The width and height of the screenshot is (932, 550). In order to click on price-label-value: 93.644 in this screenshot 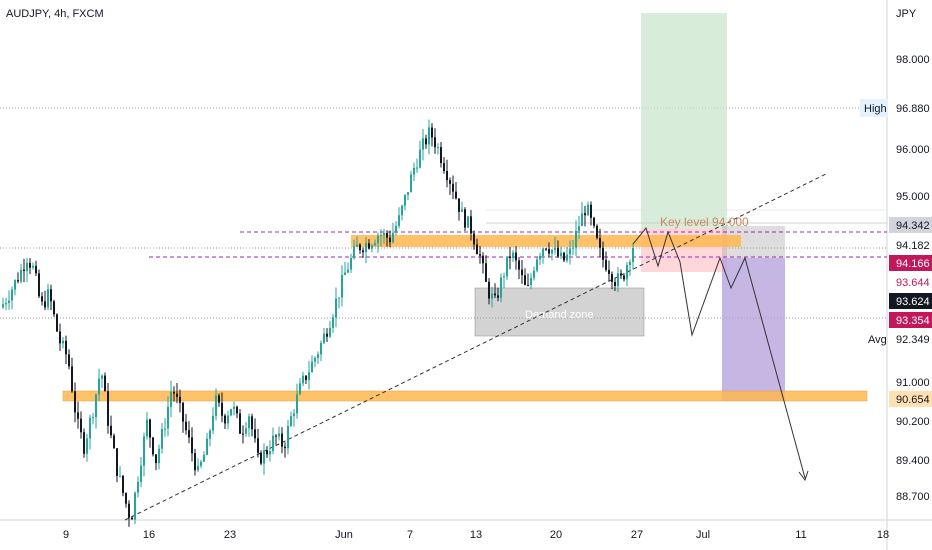, I will do `click(913, 283)`.